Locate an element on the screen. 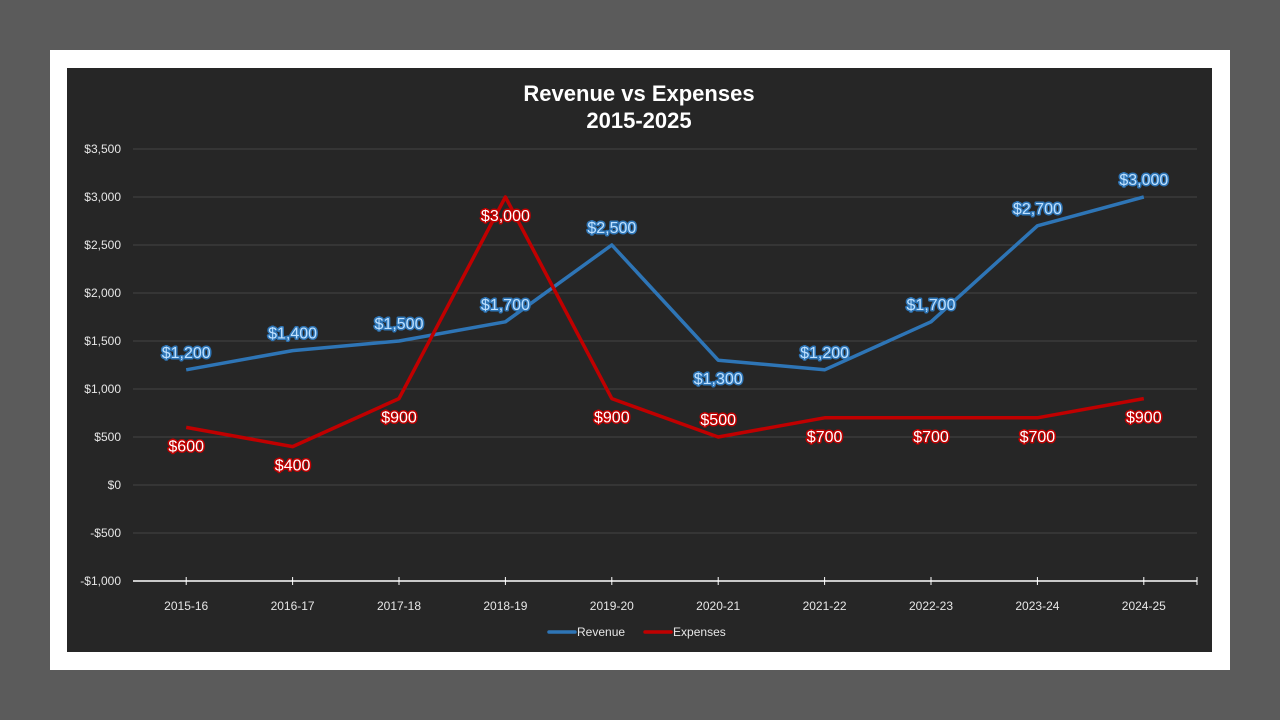 The width and height of the screenshot is (1280, 720). x-tick-label: 2022-23 is located at coordinates (931, 606).